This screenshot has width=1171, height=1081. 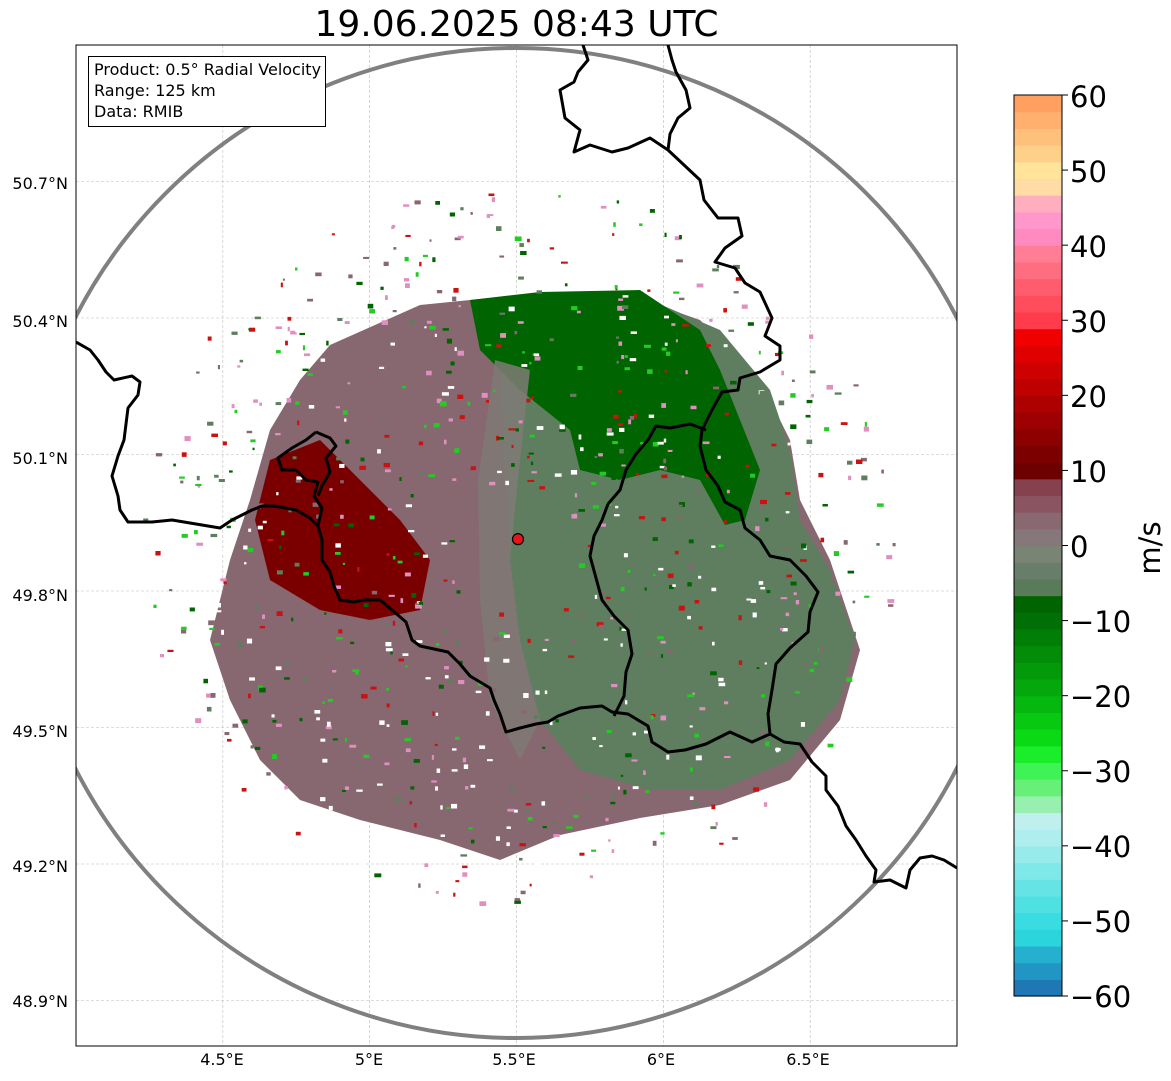 I want to click on colorbar-tick-label: 40, so click(x=1088, y=247).